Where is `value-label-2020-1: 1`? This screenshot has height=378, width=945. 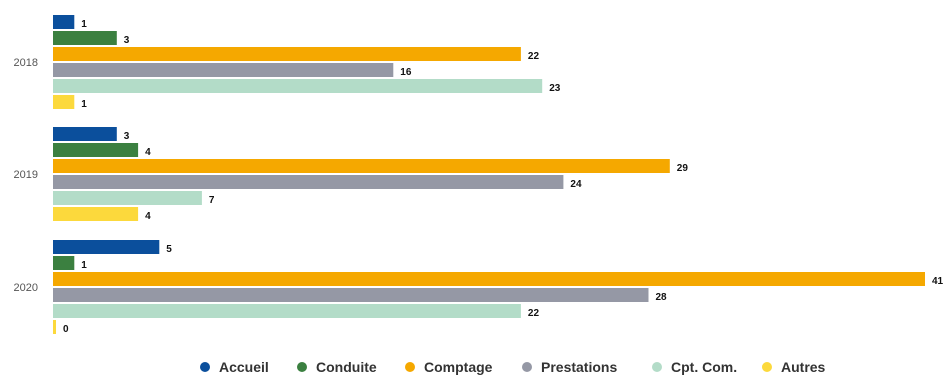
value-label-2020-1: 1 is located at coordinates (84, 265).